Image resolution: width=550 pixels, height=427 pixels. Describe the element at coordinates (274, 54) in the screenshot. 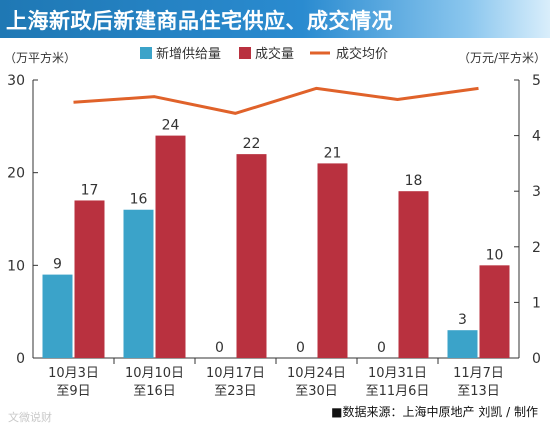

I see `legend-label: 成交量` at that location.